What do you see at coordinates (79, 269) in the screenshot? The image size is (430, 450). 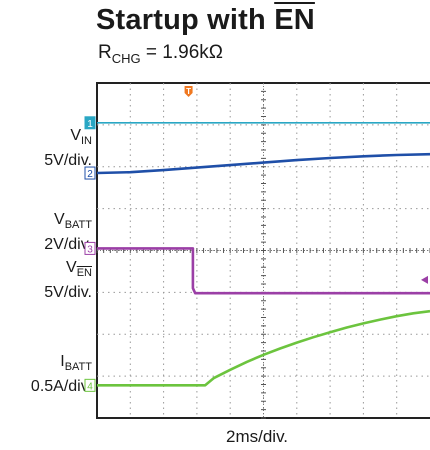 I see `ven-name: VEN` at bounding box center [79, 269].